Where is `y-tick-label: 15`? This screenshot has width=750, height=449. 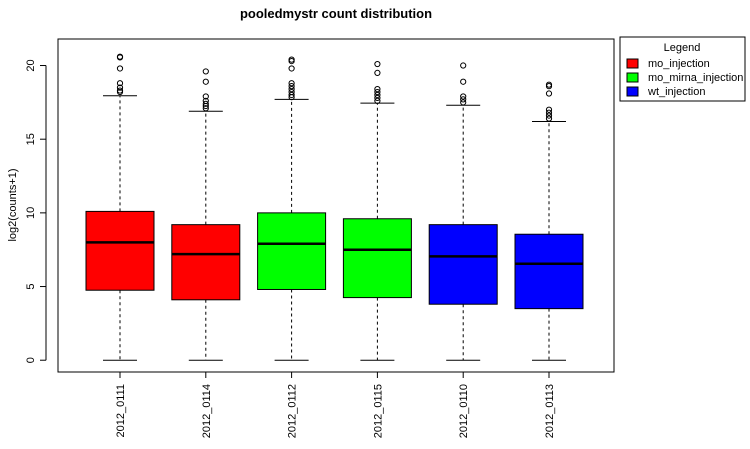 y-tick-label: 15 is located at coordinates (31, 139).